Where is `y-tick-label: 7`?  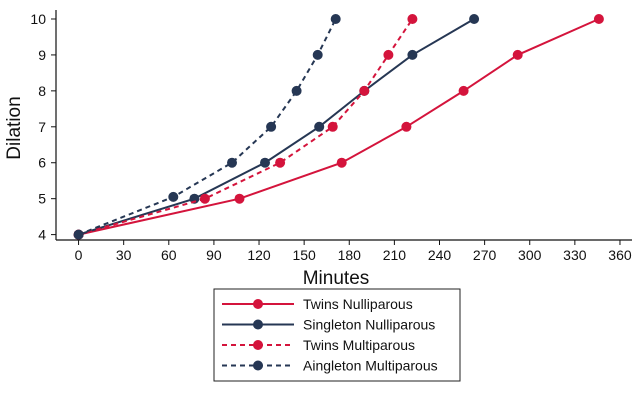
y-tick-label: 7 is located at coordinates (42, 127).